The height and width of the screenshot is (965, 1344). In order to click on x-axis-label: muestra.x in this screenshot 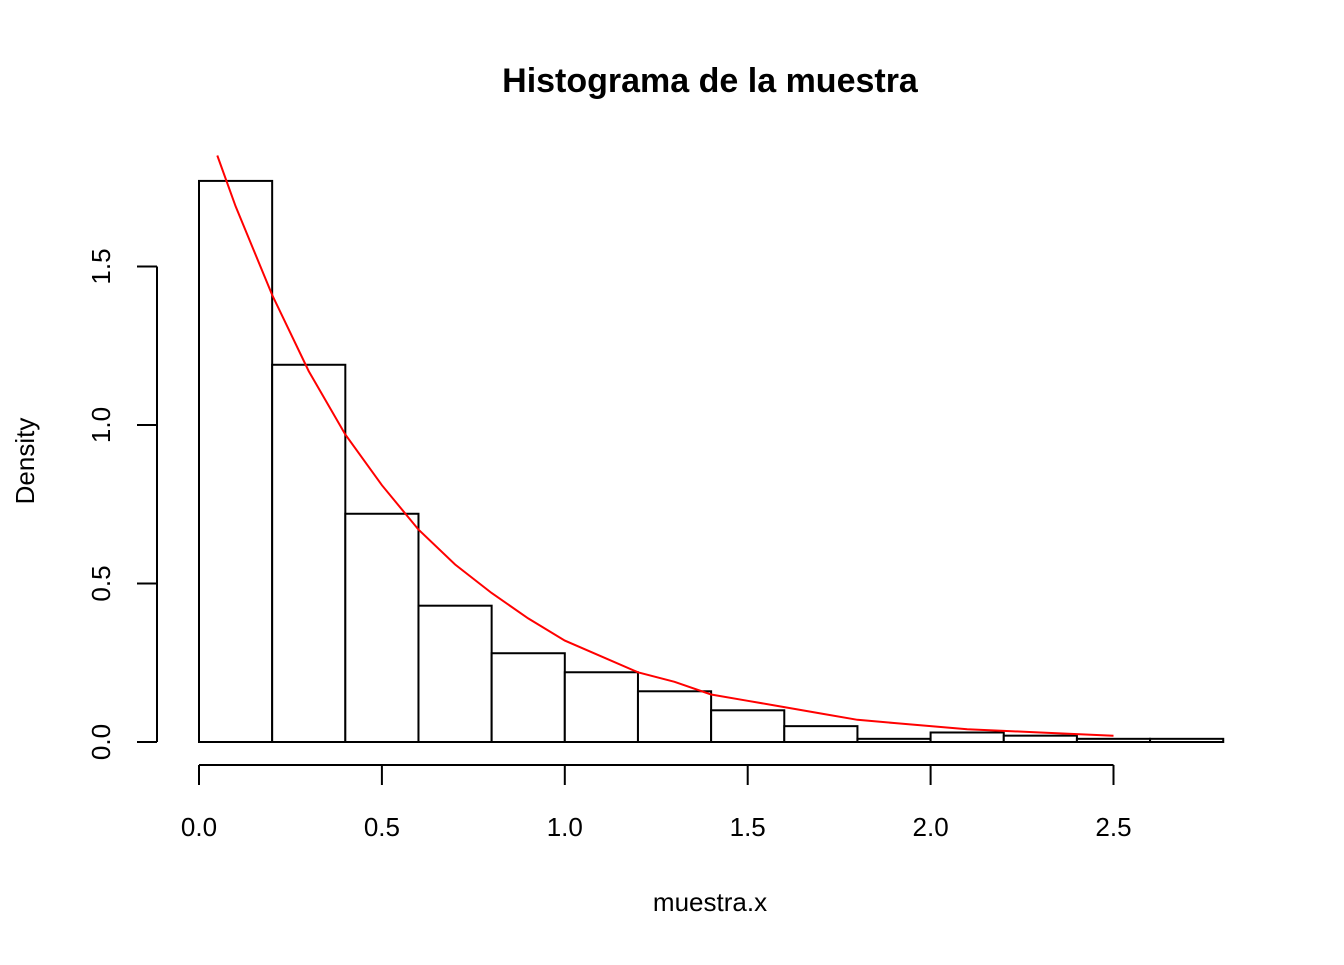, I will do `click(710, 902)`.